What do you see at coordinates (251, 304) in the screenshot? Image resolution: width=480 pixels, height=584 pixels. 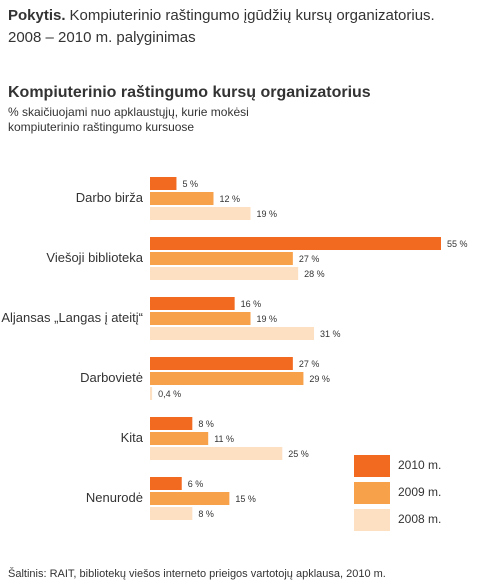 I see `value-label: 16 %` at bounding box center [251, 304].